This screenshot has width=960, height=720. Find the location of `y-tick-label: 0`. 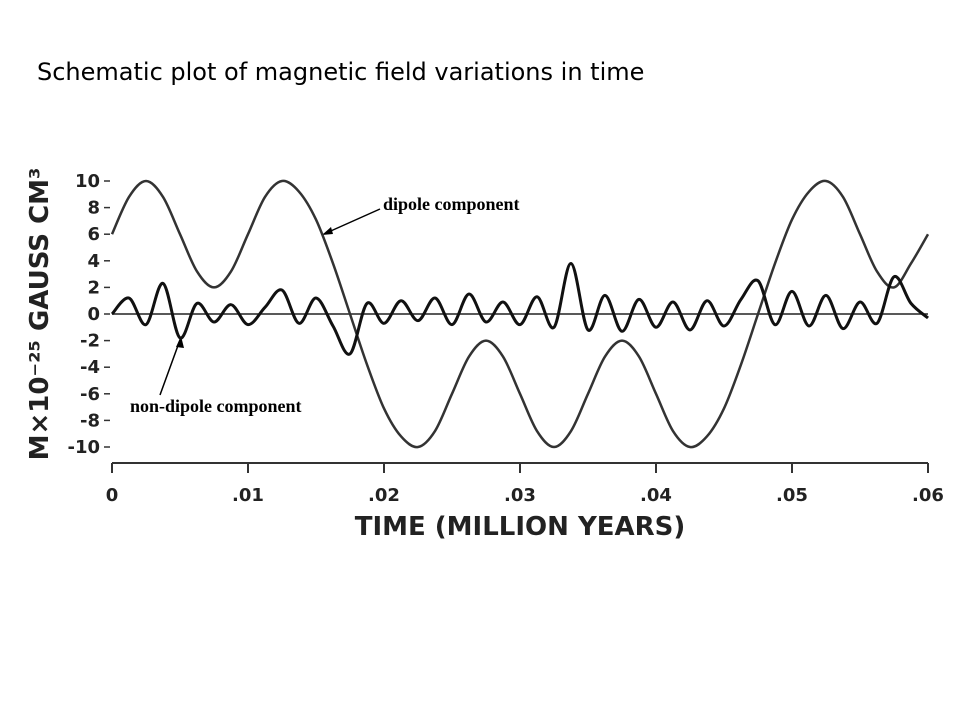

y-tick-label: 0 is located at coordinates (93, 314).